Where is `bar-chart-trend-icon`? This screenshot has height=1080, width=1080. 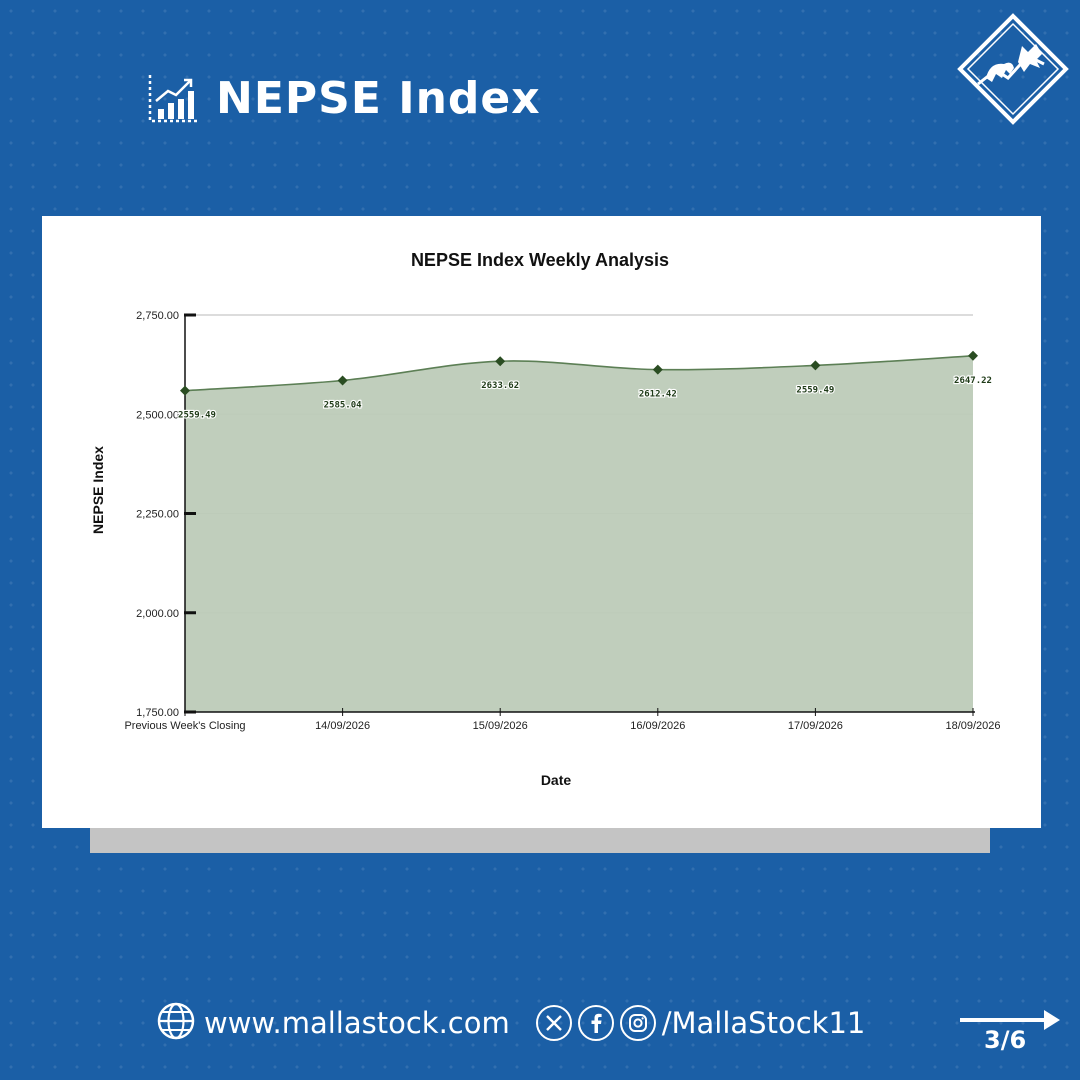
bar-chart-trend-icon is located at coordinates (174, 98).